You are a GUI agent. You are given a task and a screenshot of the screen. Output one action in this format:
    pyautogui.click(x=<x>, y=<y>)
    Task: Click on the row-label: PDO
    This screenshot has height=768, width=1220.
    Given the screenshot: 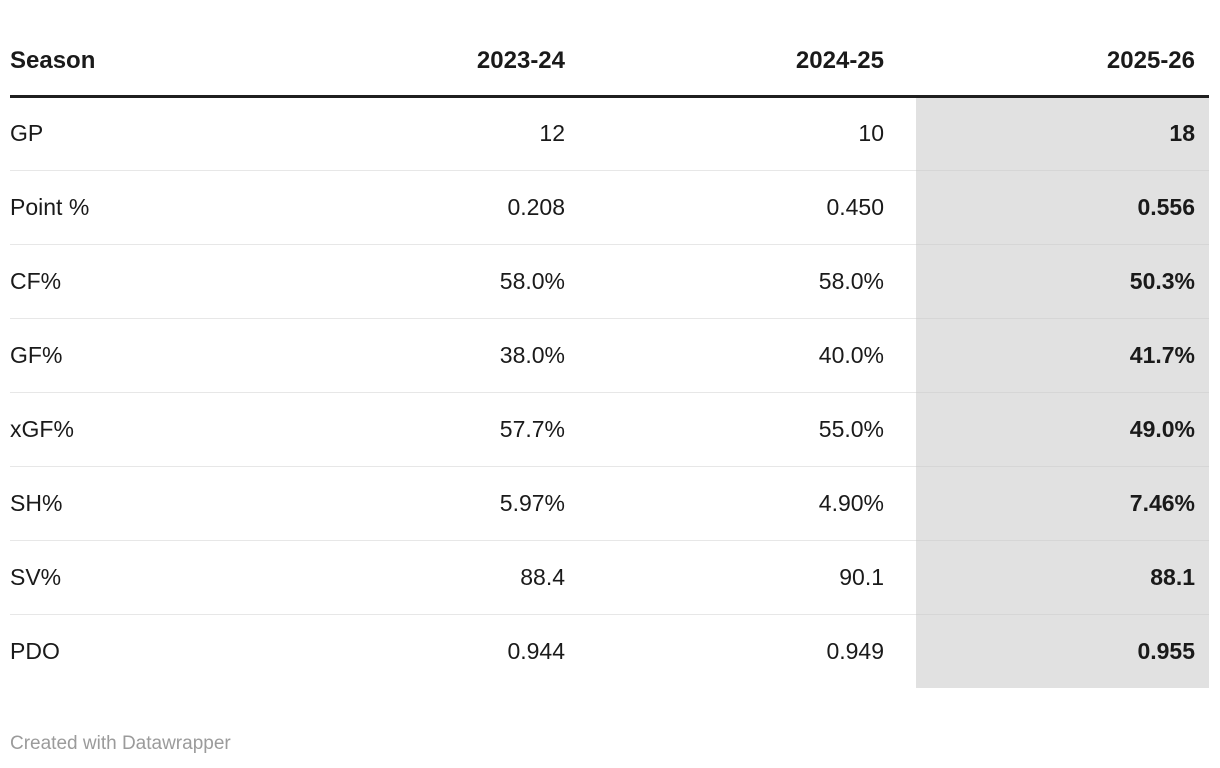 What is the action you would take?
    pyautogui.click(x=35, y=650)
    